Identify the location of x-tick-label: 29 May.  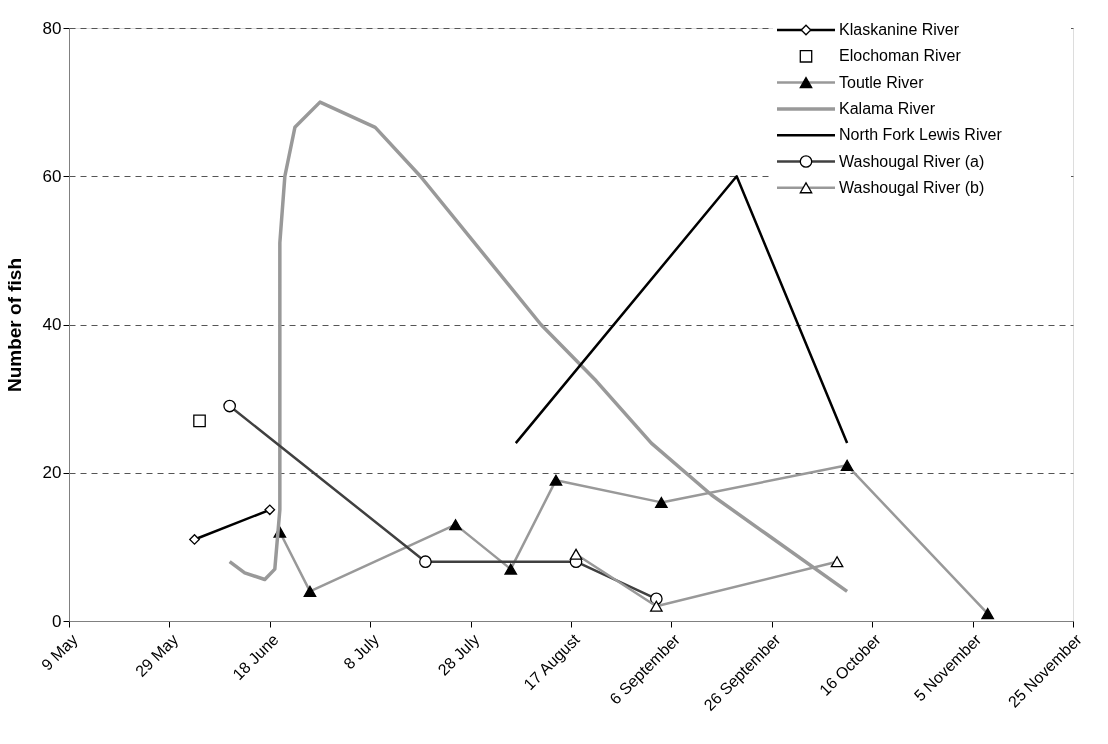
(157, 655).